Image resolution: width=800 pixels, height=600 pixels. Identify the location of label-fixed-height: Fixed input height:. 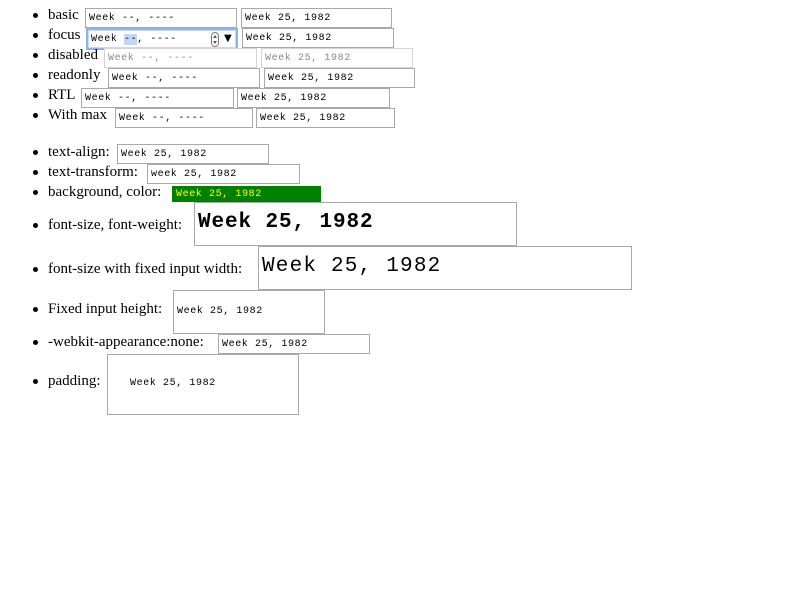
(105, 309).